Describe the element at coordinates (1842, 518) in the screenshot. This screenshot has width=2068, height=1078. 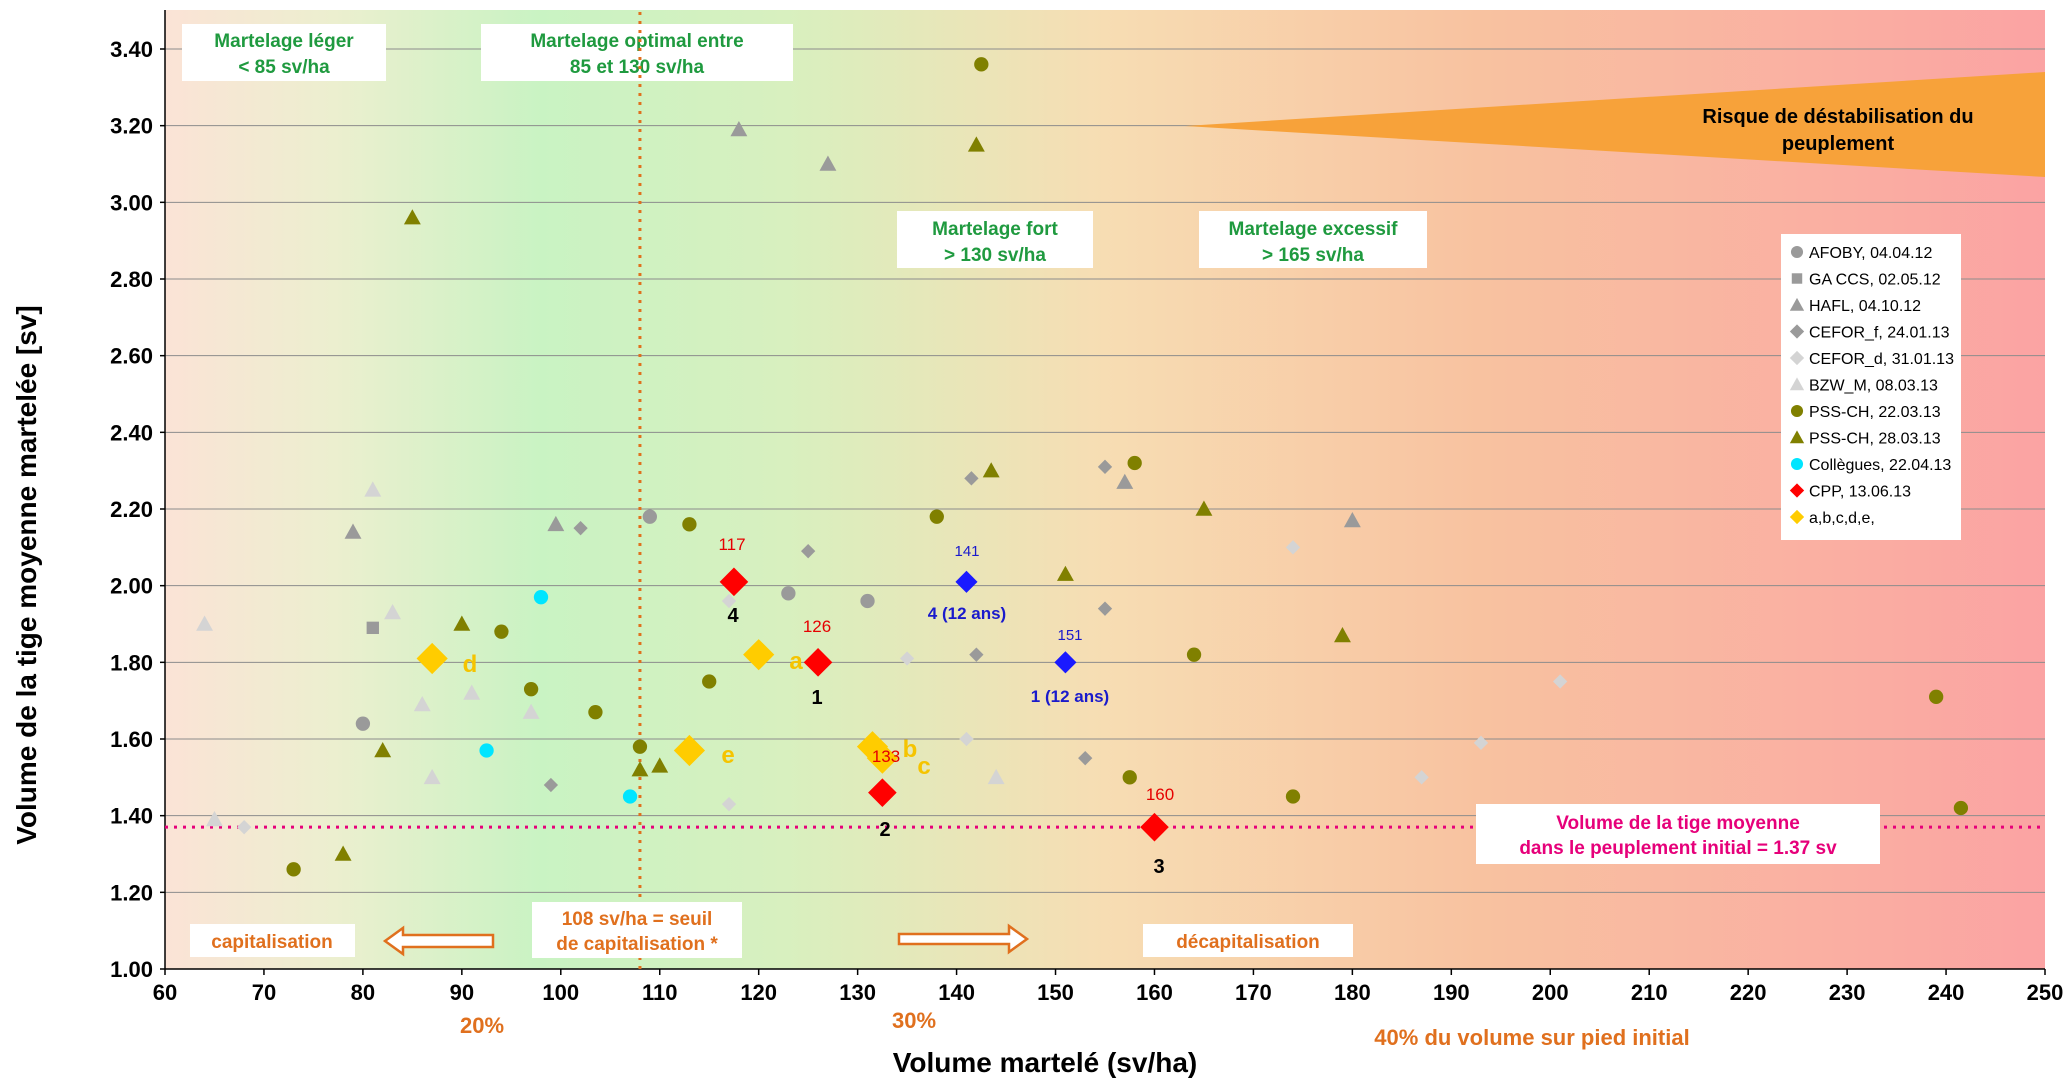
I see `legend-entry: a,b,c,d,e,` at that location.